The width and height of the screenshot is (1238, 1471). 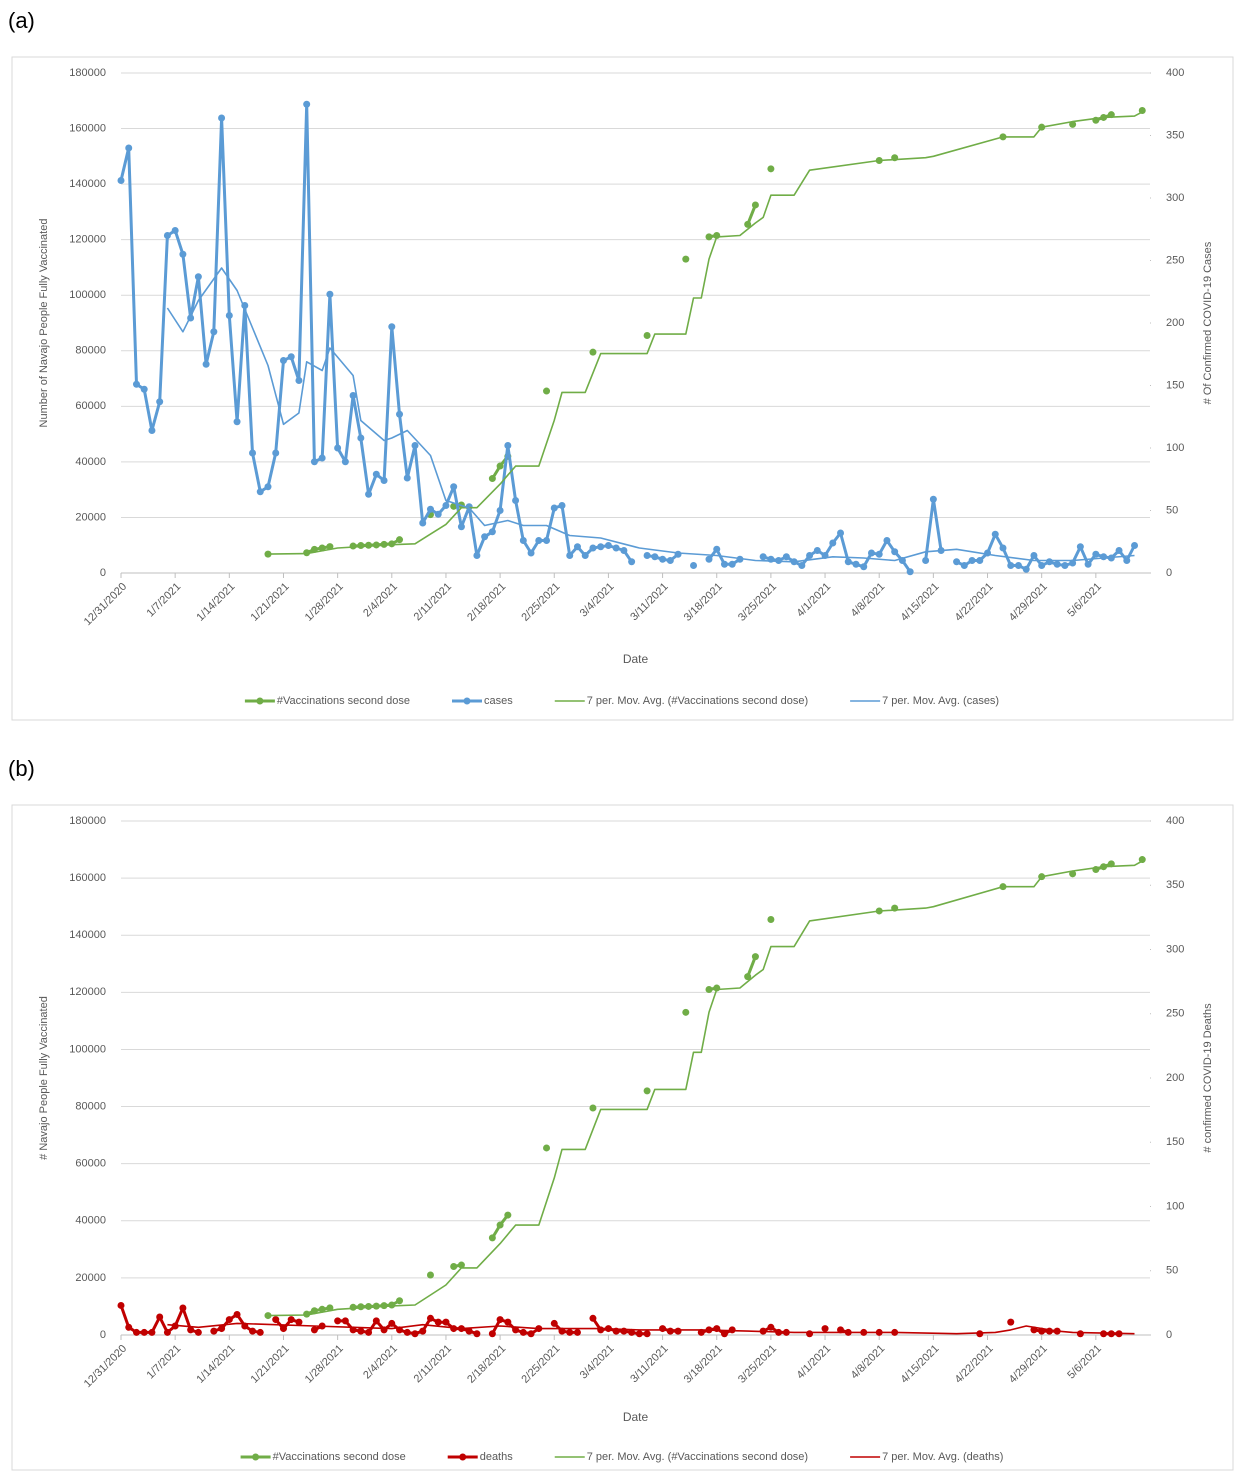 What do you see at coordinates (1175, 260) in the screenshot?
I see `y2-tick-label: 250` at bounding box center [1175, 260].